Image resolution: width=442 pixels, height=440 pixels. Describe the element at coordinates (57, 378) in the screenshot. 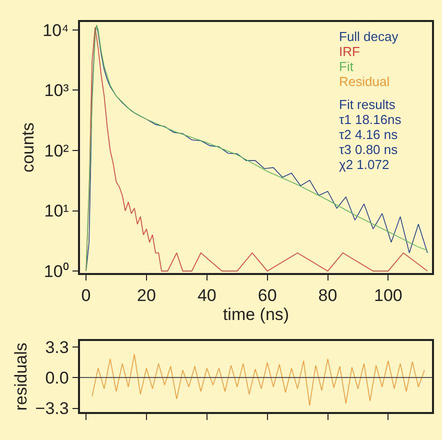

I see `y-tick-label: 0.0` at that location.